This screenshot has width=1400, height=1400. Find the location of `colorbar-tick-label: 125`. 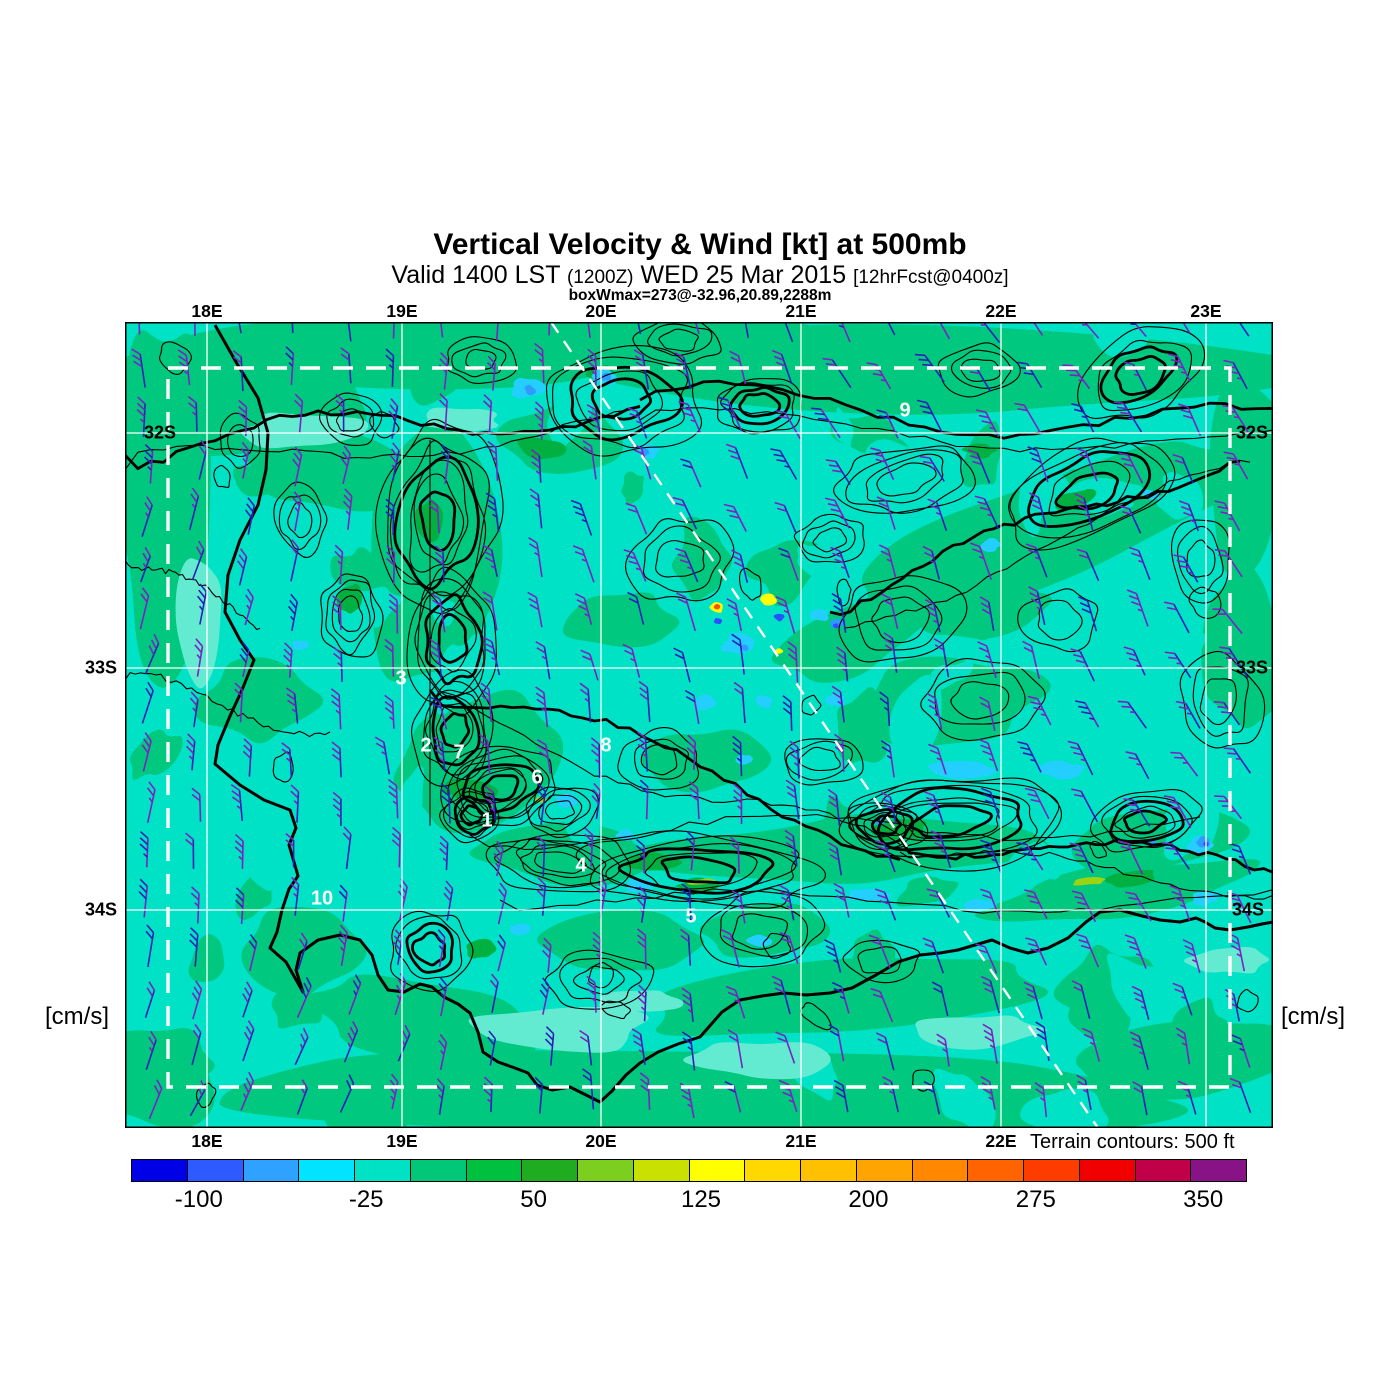

colorbar-tick-label: 125 is located at coordinates (701, 1199).